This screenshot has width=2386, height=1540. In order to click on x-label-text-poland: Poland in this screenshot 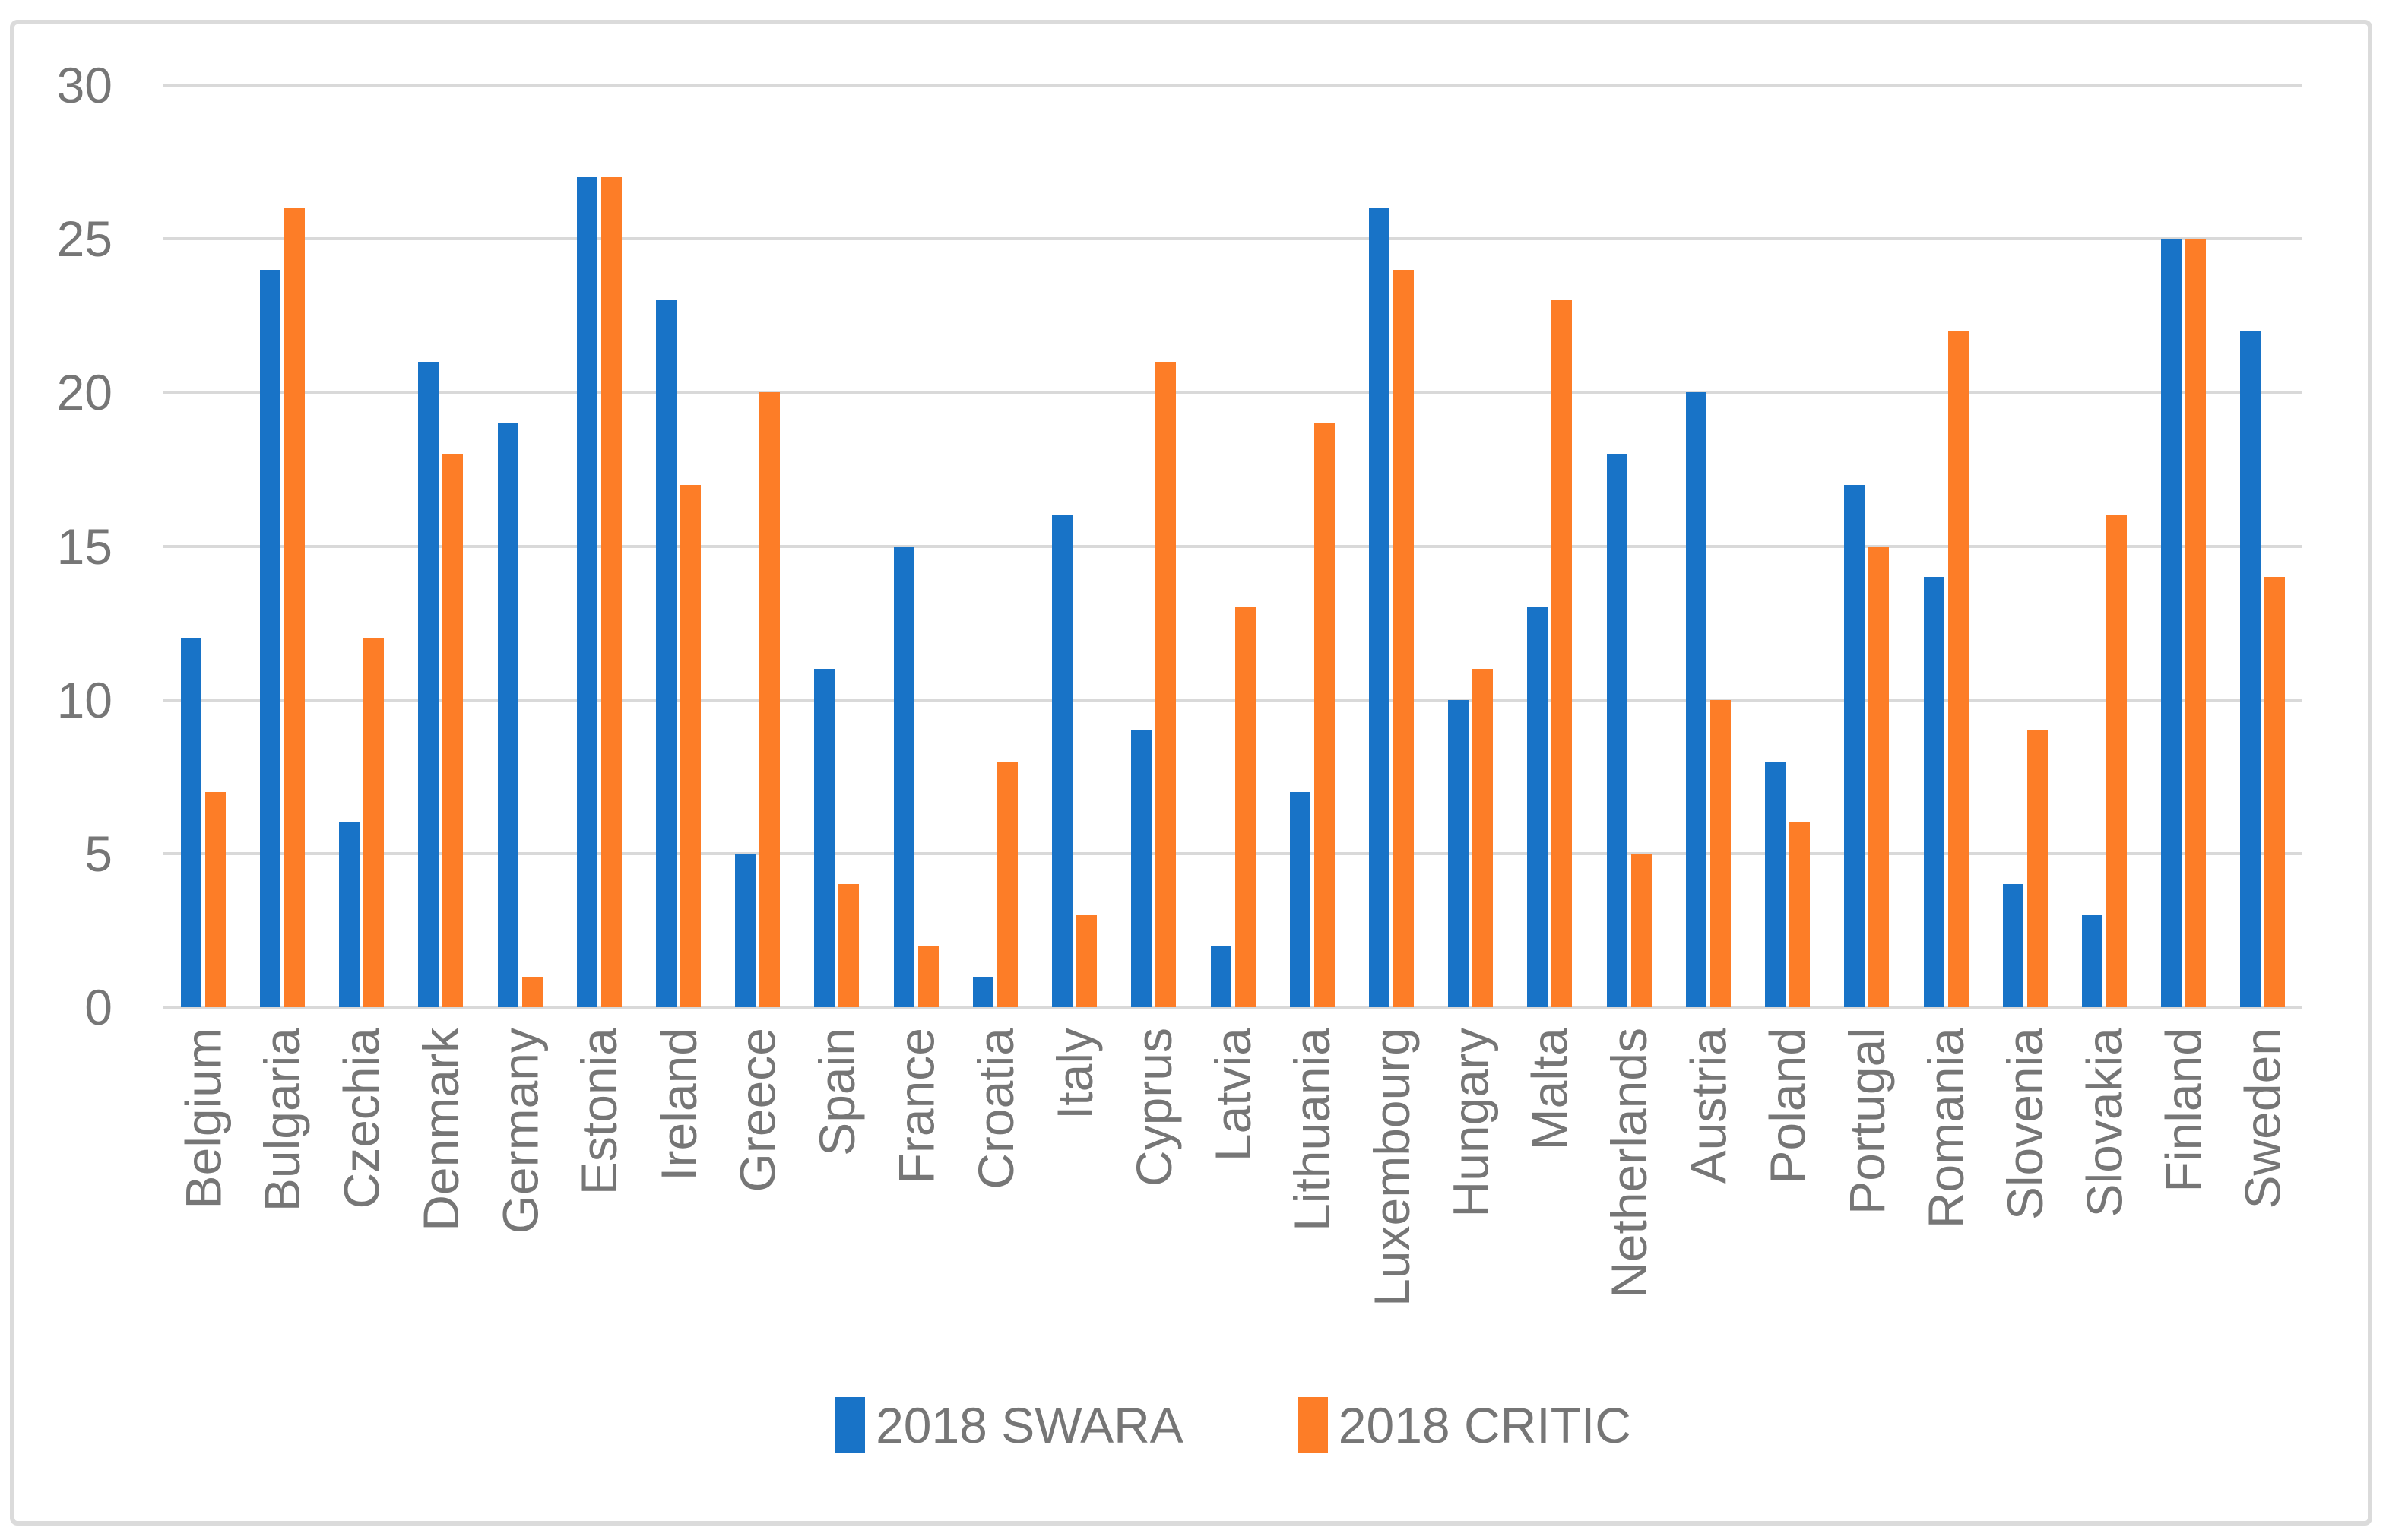, I will do `click(1788, 1106)`.